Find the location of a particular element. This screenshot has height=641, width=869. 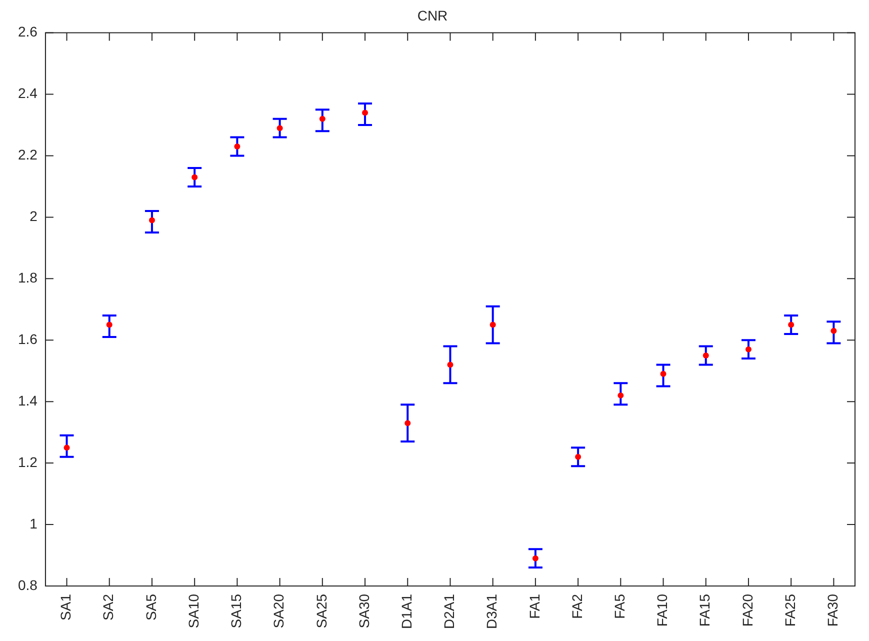

x-tick-label: SA5 is located at coordinates (150, 607).